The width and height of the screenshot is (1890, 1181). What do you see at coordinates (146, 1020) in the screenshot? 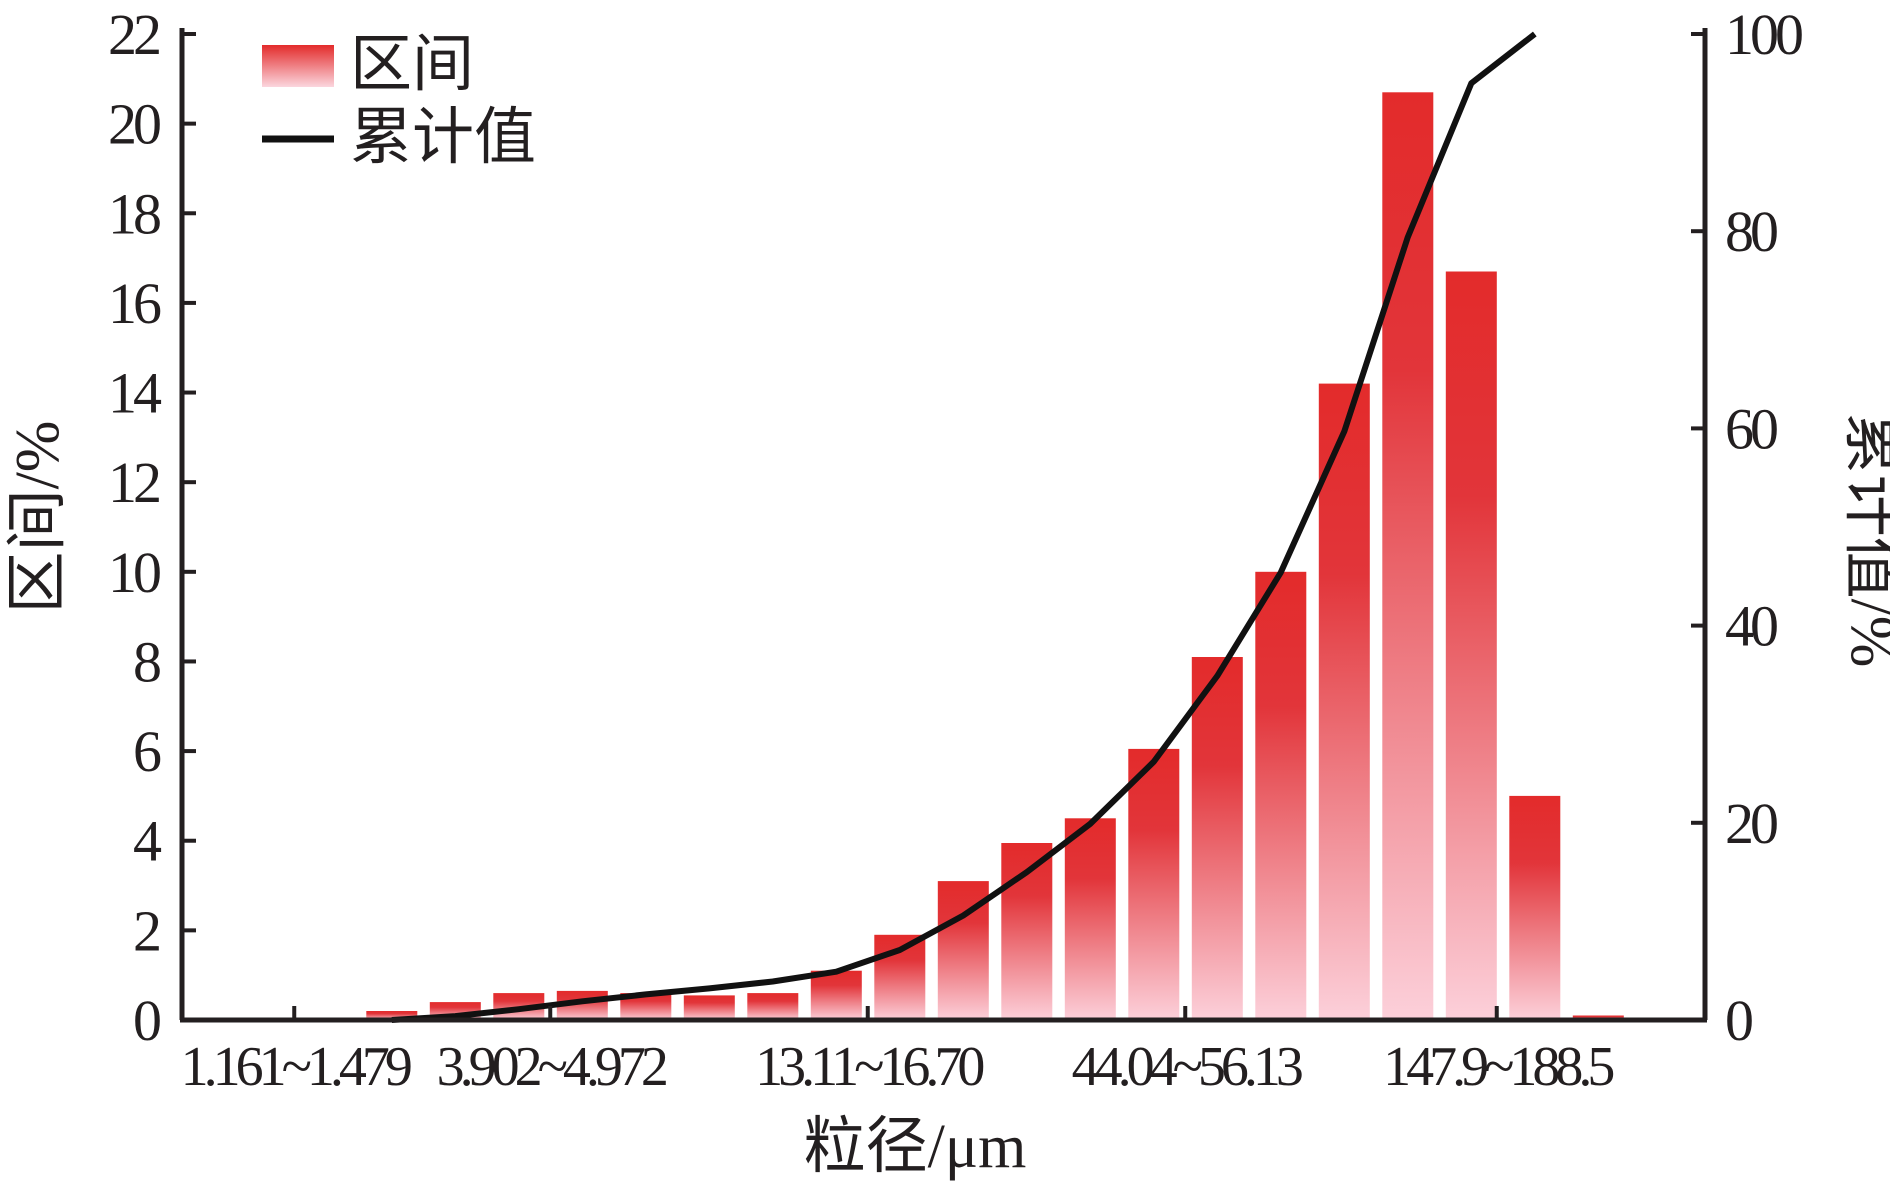
I see `y-tick-label-0: 0` at bounding box center [146, 1020].